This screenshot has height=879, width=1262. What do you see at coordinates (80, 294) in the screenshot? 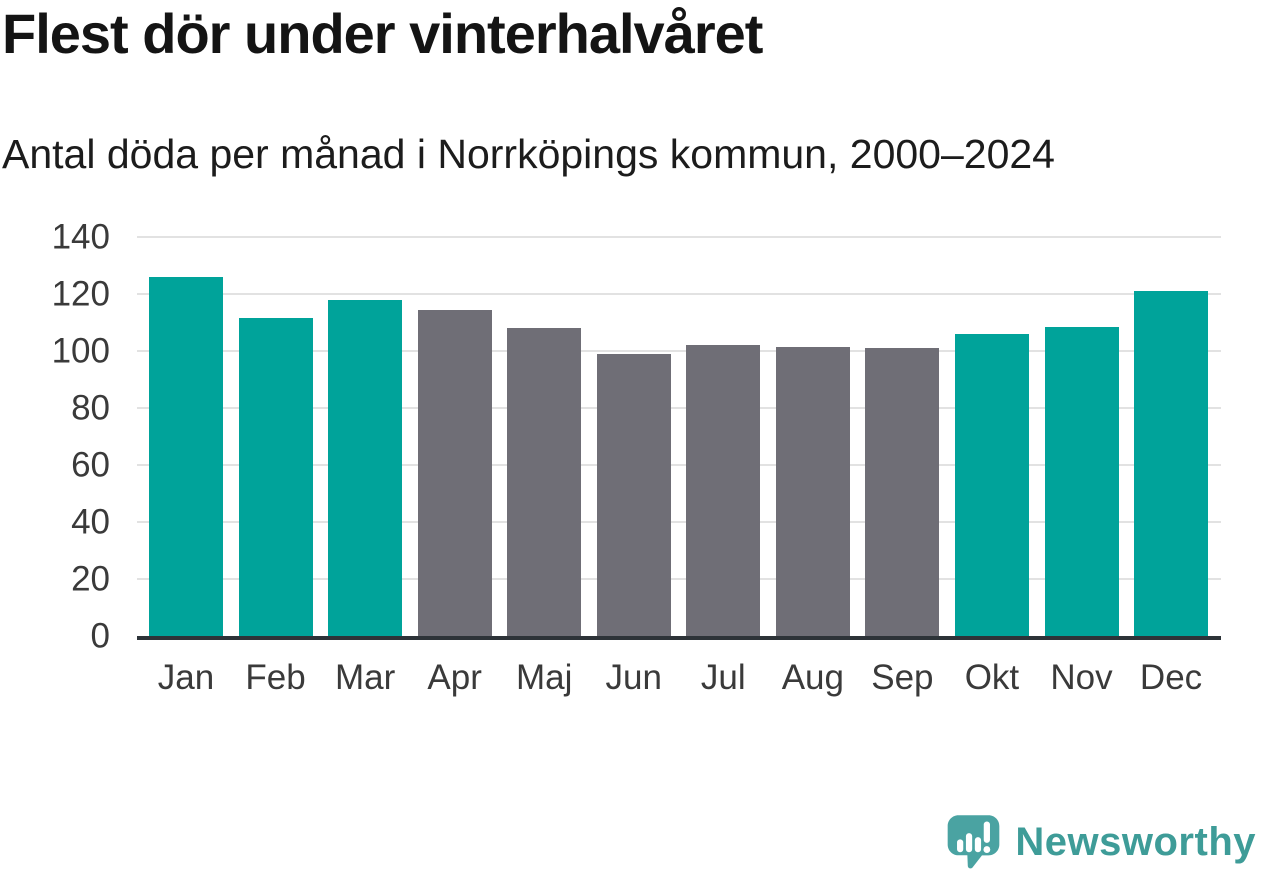
I see `y-tick-label-120: 120` at bounding box center [80, 294].